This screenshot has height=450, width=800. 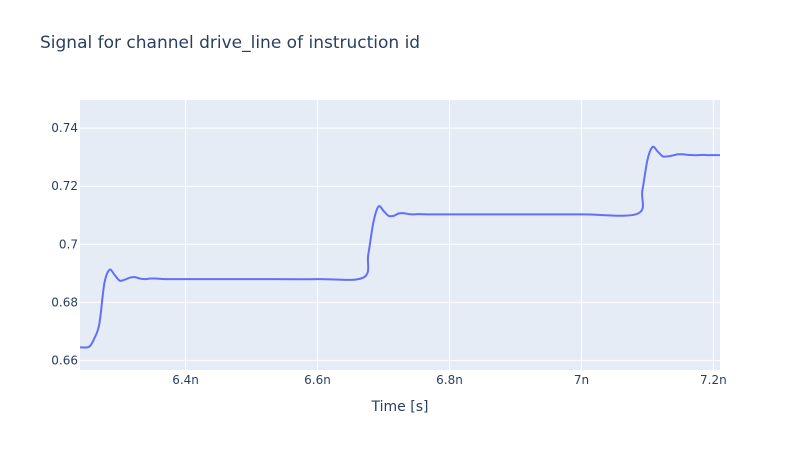 What do you see at coordinates (581, 380) in the screenshot?
I see `x-tick-label: 7n` at bounding box center [581, 380].